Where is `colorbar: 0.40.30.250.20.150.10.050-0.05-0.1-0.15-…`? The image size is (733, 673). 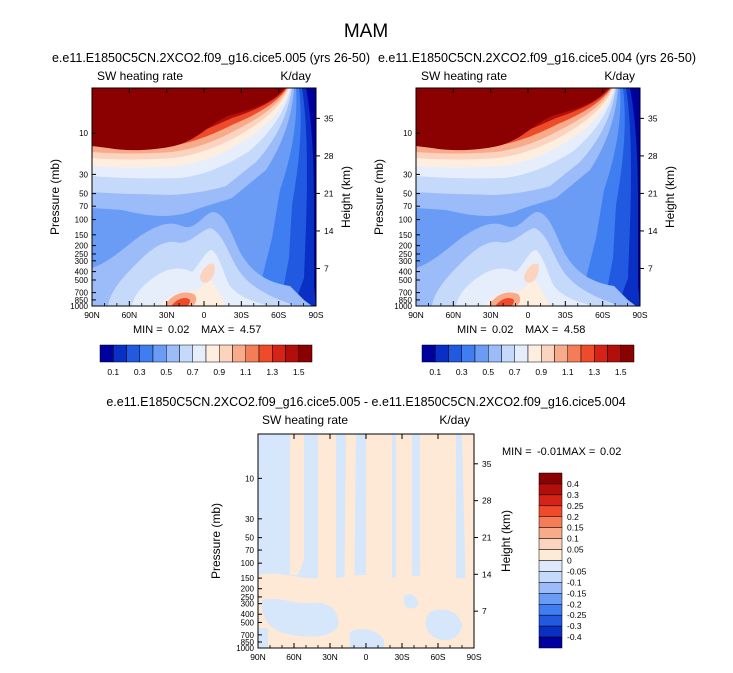
colorbar: 0.40.30.250.20.150.10.050-0.05-0.1-0.15-… is located at coordinates (562, 560).